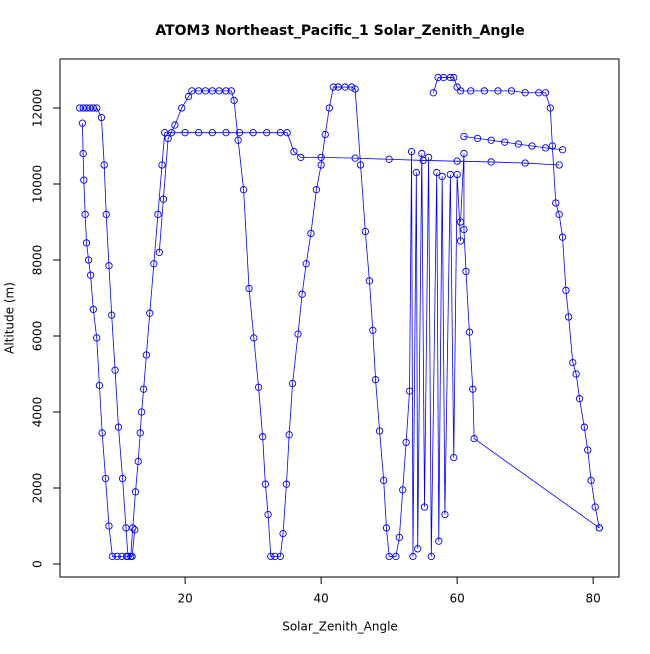 The image size is (650, 654). I want to click on x-tick-label: 40, so click(320, 599).